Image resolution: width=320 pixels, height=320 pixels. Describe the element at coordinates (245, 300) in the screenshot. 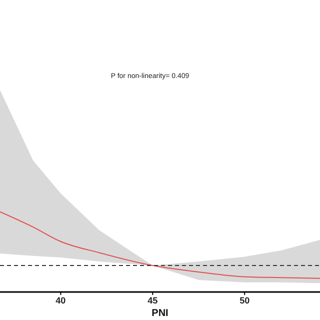

I see `x-tick-label: 50` at that location.